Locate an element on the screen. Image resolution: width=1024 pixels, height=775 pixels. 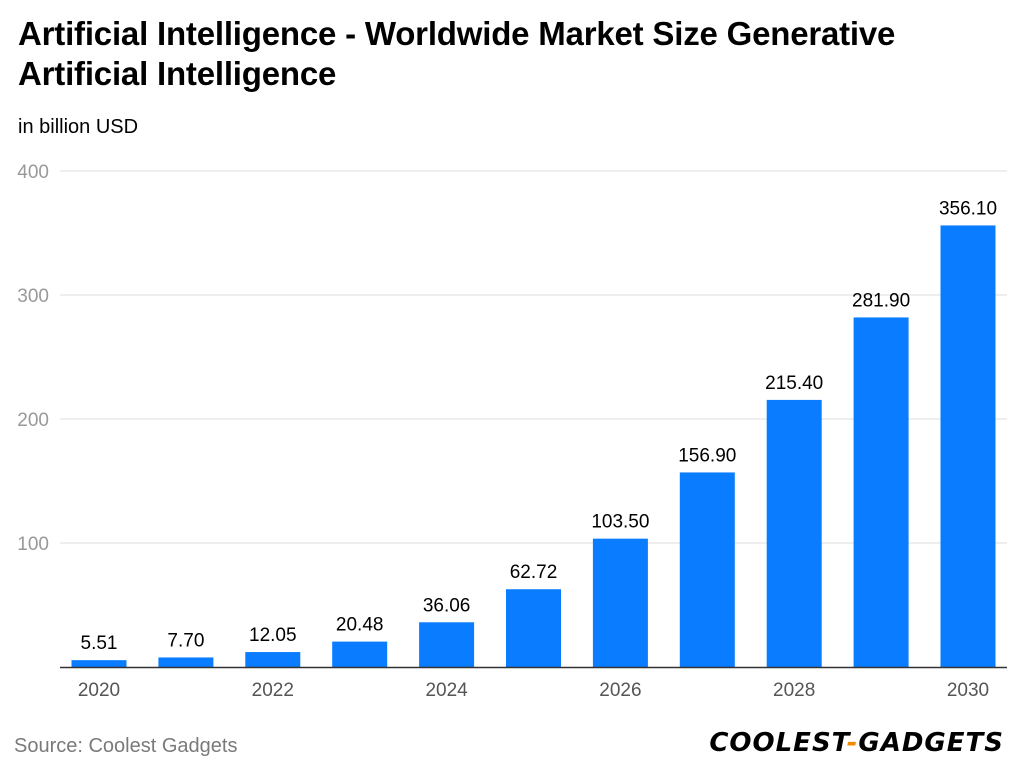
bar-2025 is located at coordinates (533, 628).